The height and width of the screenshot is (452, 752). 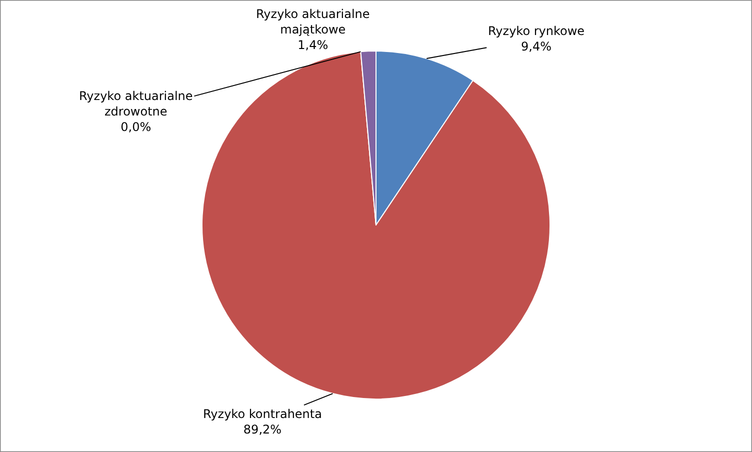 What do you see at coordinates (136, 104) in the screenshot?
I see `category-label: Ryzyko aktuarialne zdrowotne` at bounding box center [136, 104].